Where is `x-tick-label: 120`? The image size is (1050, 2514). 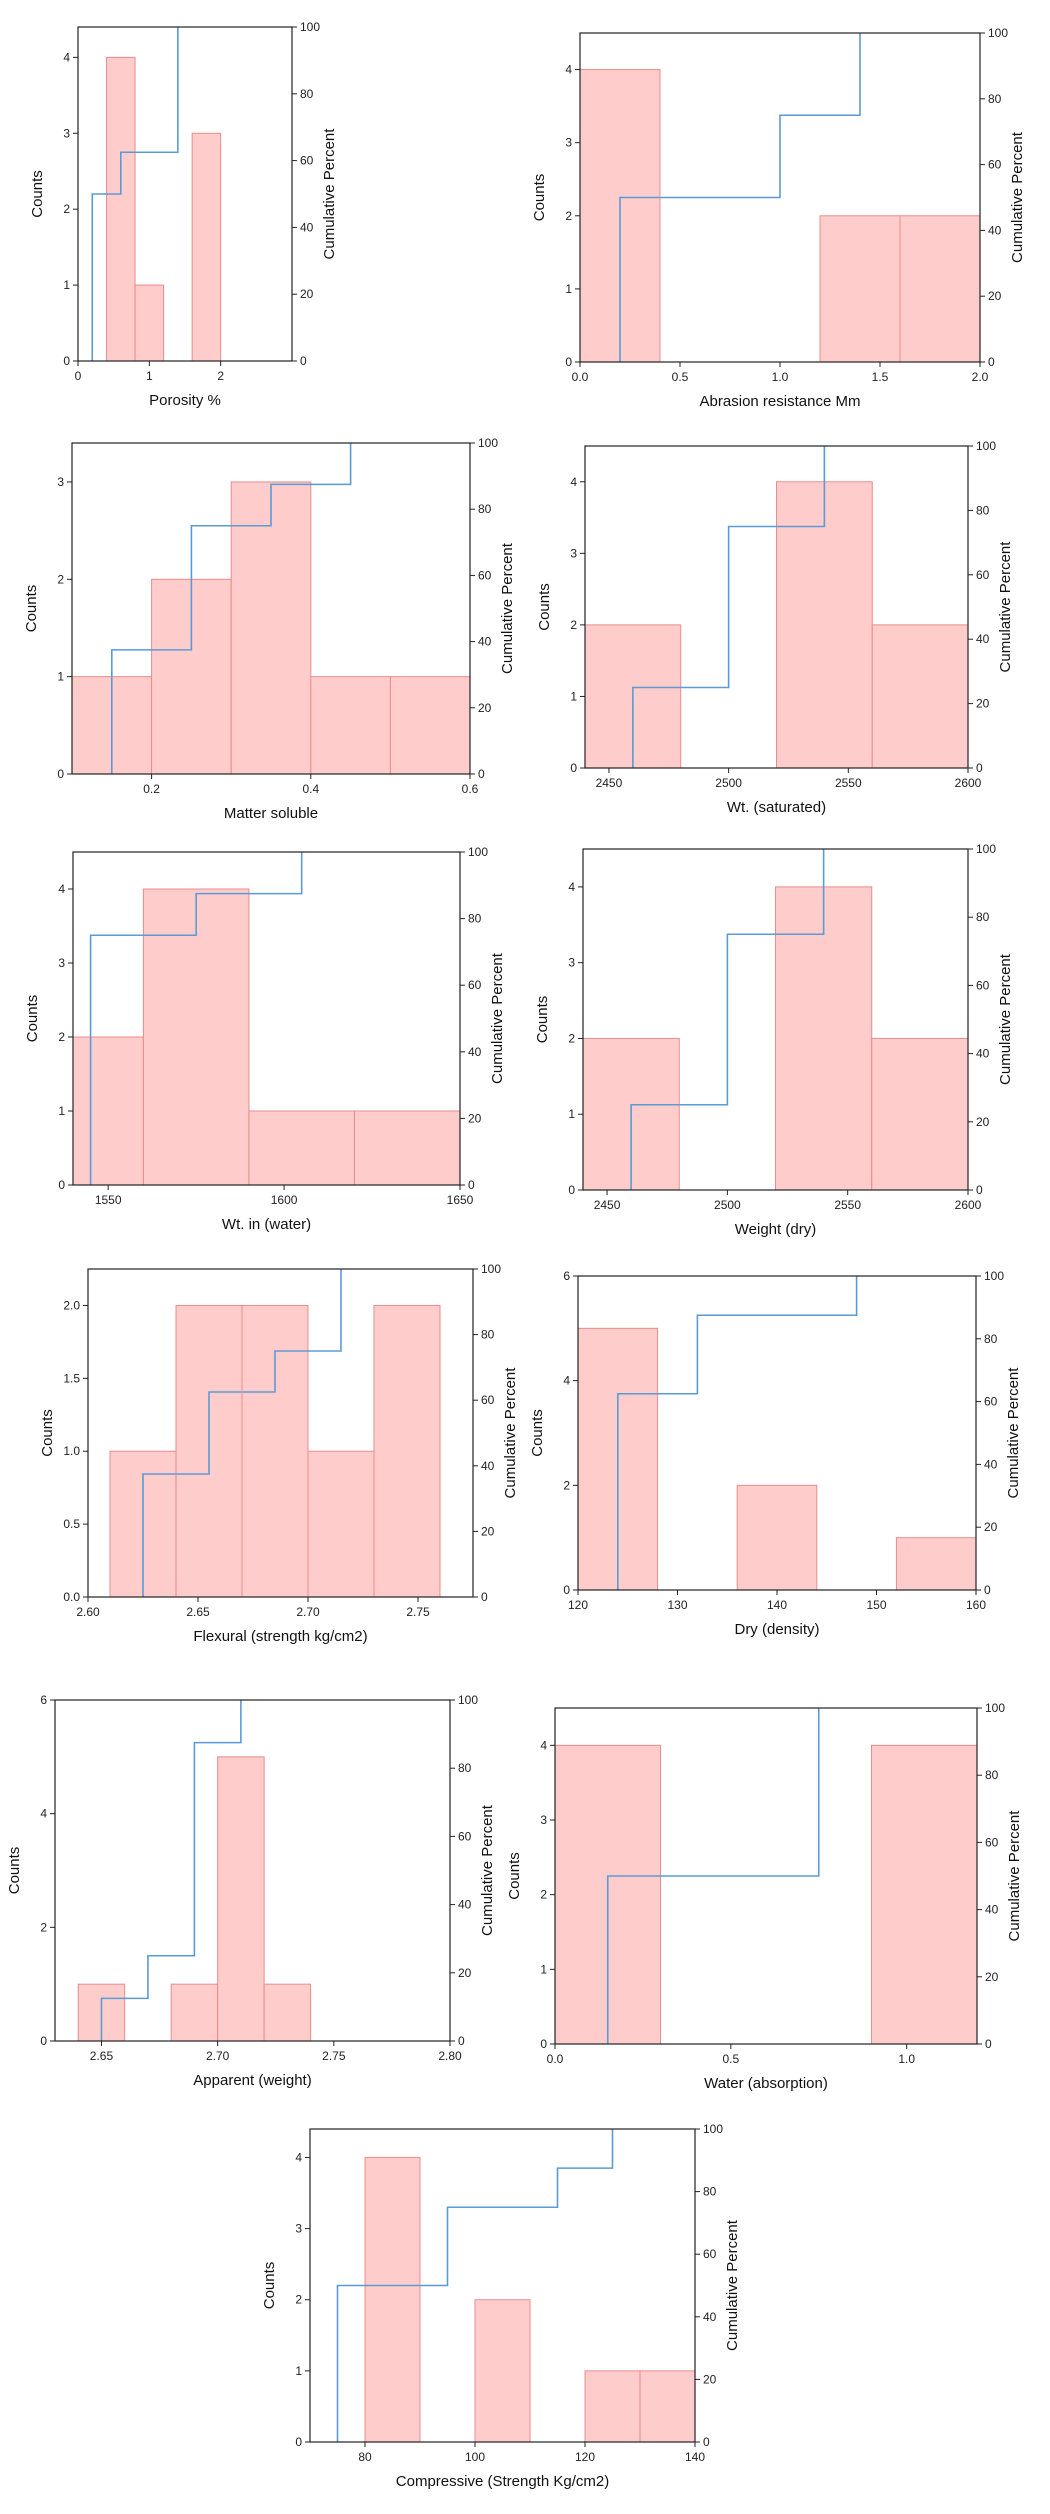
x-tick-label: 120 is located at coordinates (585, 2457).